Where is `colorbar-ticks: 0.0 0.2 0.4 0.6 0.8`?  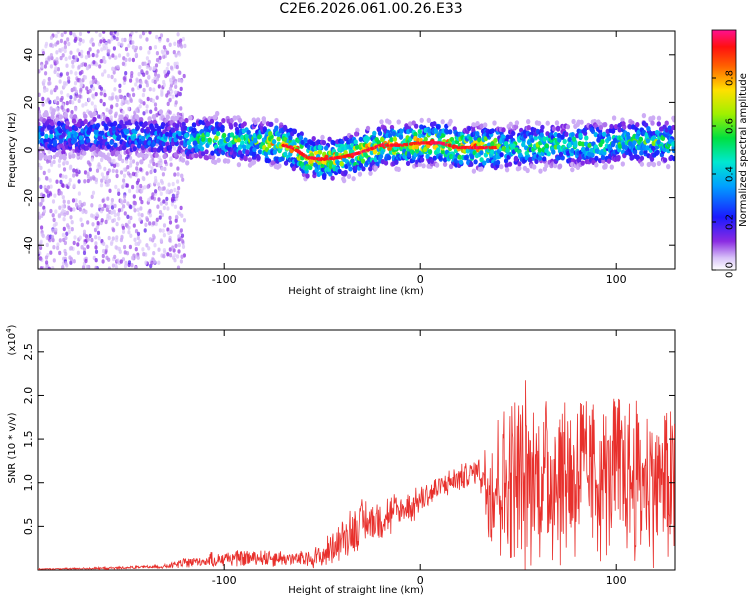
colorbar-ticks: 0.0 0.2 0.4 0.6 0.8 is located at coordinates (724, 174).